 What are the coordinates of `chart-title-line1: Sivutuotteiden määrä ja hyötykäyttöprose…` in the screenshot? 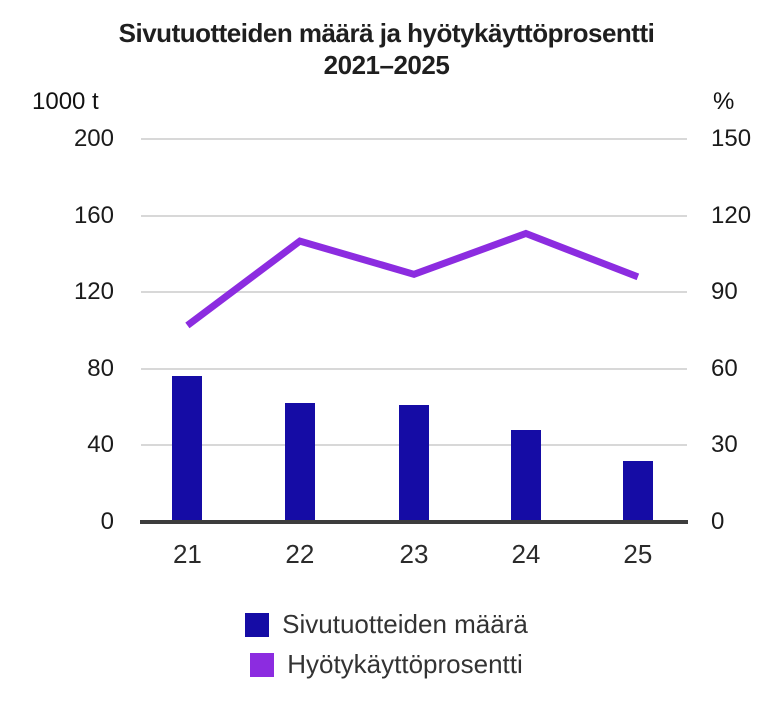 It's located at (386, 33).